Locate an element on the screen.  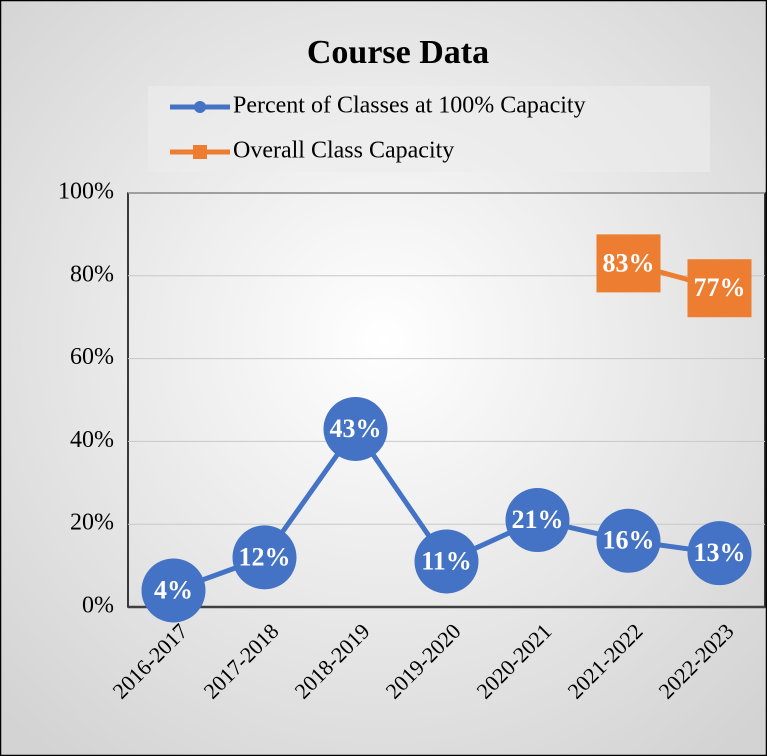
data-label: 13% is located at coordinates (720, 552).